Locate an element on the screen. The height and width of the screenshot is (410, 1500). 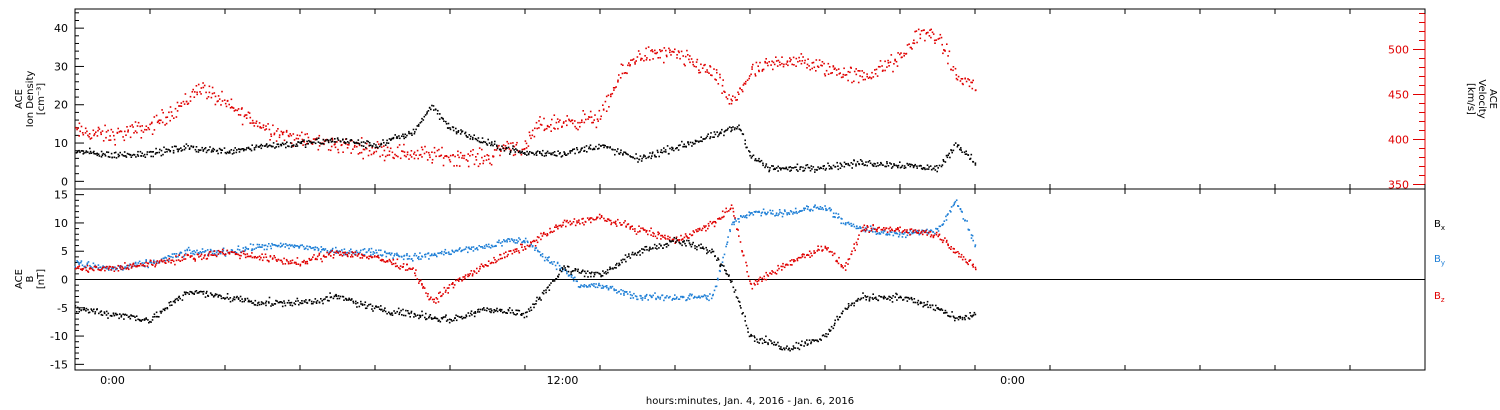
legend-bz-sub: z is located at coordinates (1443, 300).